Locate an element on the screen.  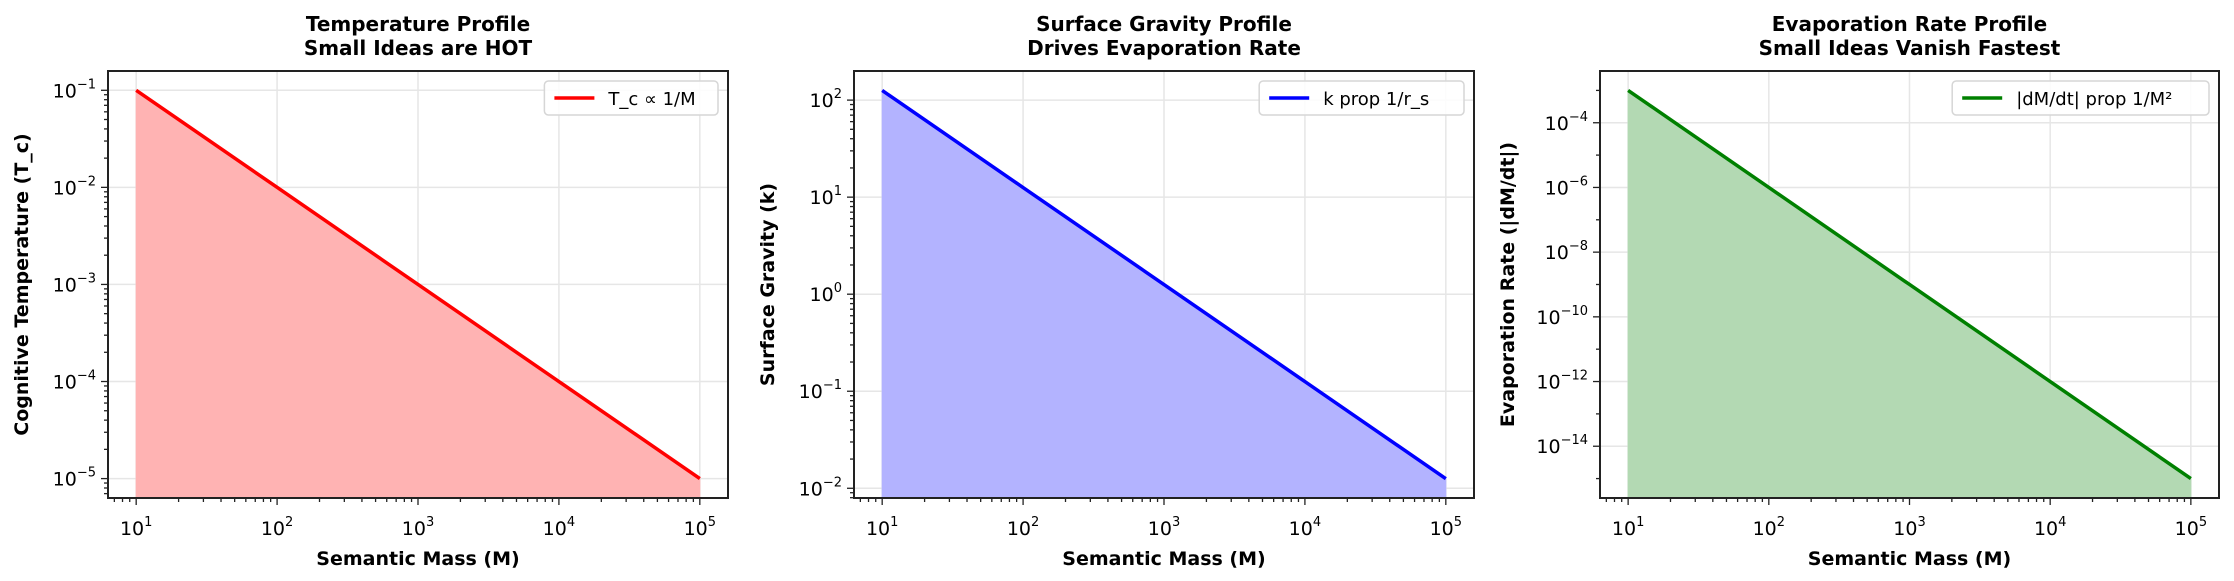
y-axis-label: Surface Gravity (k) is located at coordinates (768, 284).